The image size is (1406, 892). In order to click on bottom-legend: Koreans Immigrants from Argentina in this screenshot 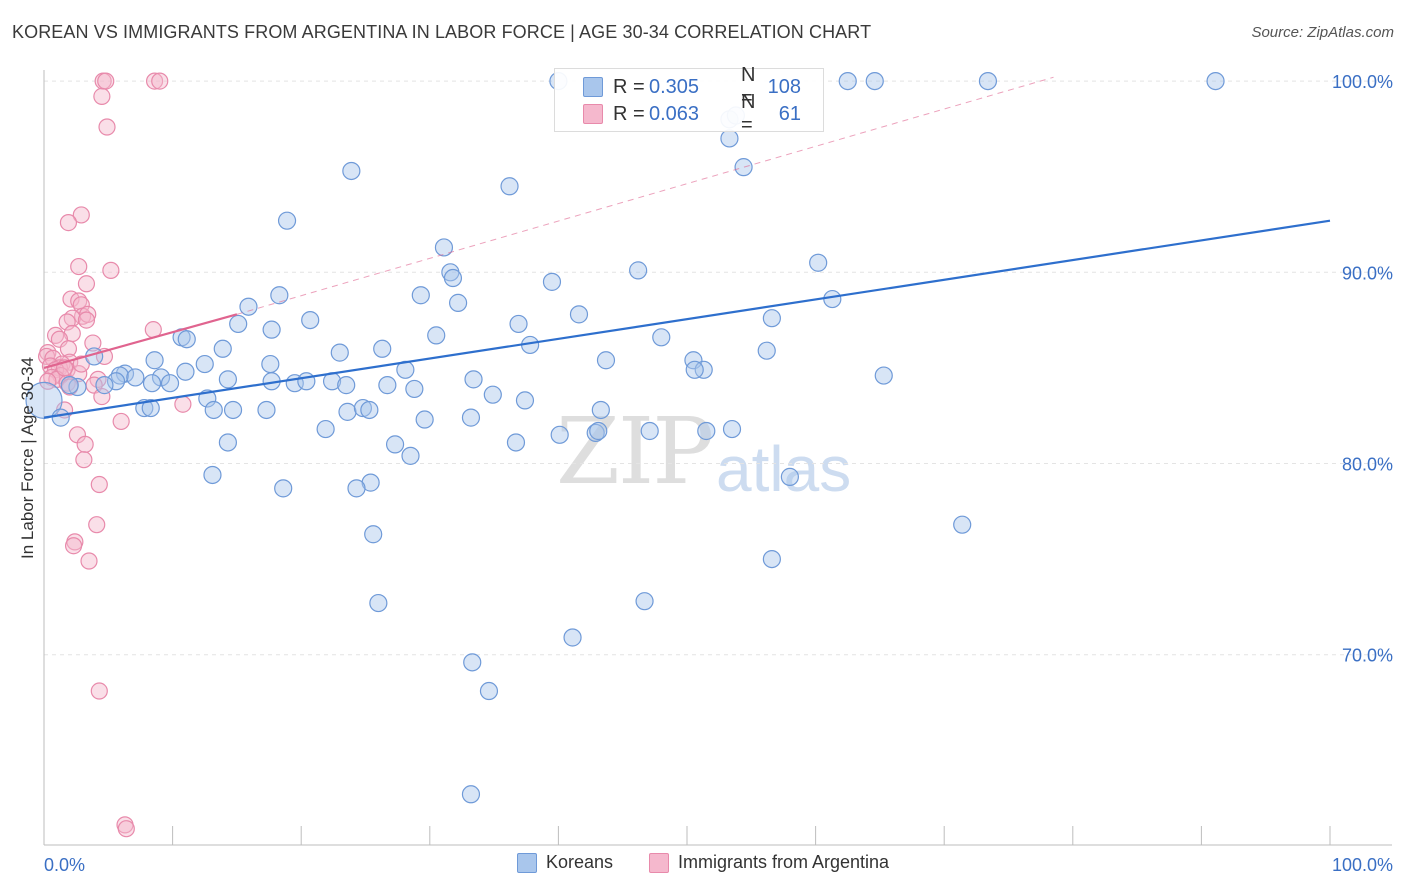, I will do `click(703, 862)`.